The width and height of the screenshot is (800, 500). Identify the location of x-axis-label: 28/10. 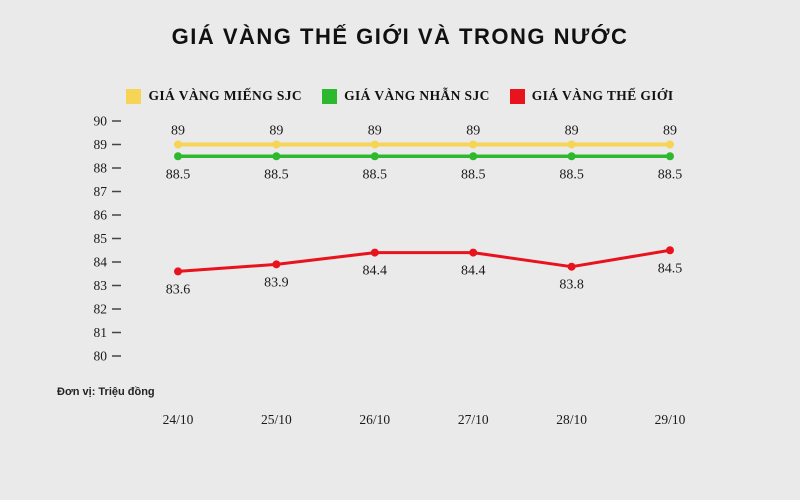
(571, 419).